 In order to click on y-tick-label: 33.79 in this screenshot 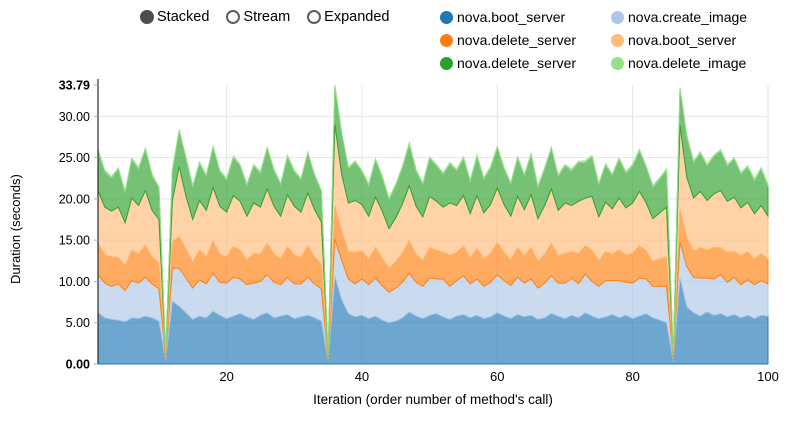, I will do `click(74, 86)`.